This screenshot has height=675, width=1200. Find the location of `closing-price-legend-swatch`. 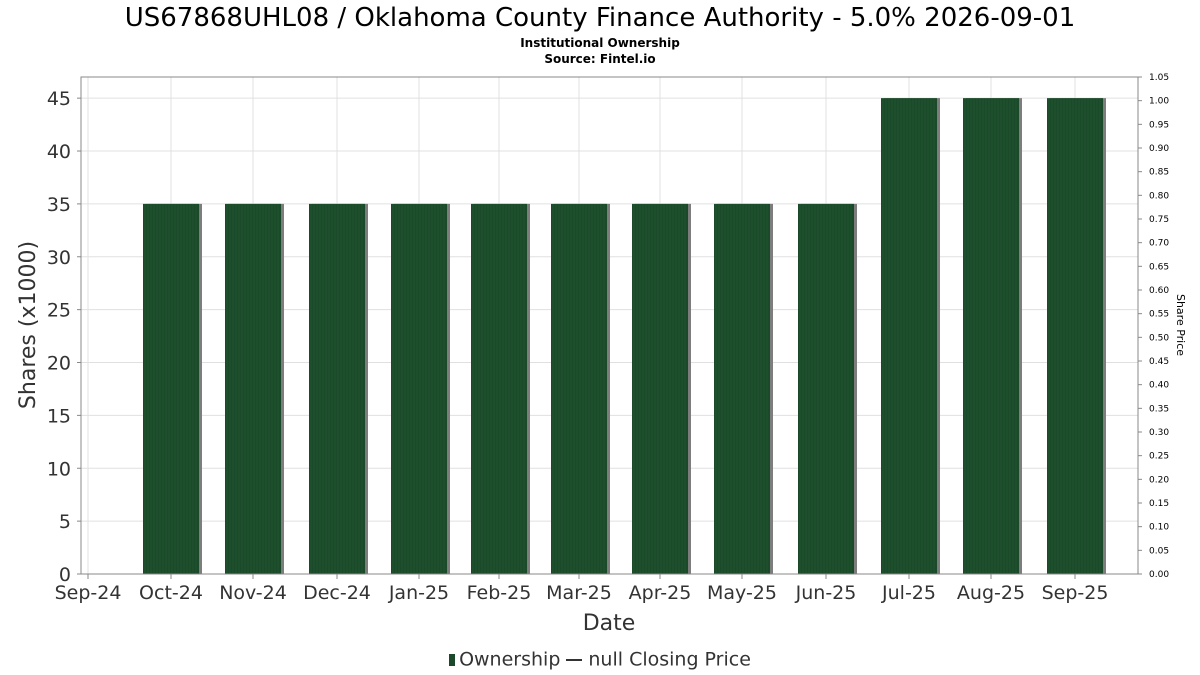

closing-price-legend-swatch is located at coordinates (574, 659).